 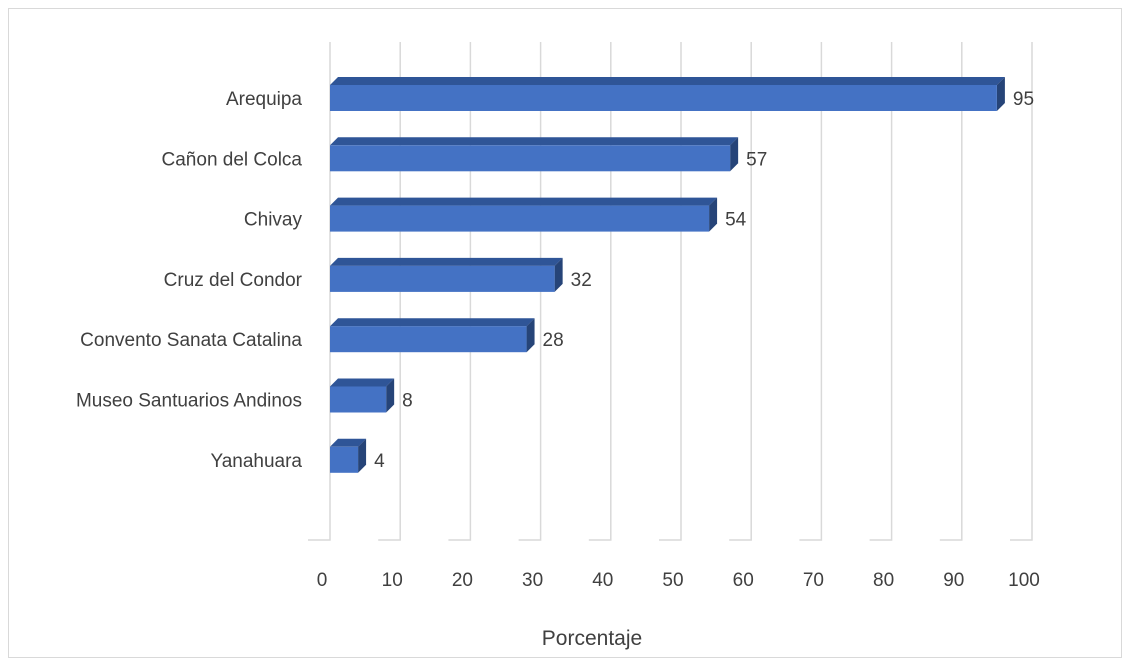 I want to click on x-tick-label: 70, so click(x=813, y=580).